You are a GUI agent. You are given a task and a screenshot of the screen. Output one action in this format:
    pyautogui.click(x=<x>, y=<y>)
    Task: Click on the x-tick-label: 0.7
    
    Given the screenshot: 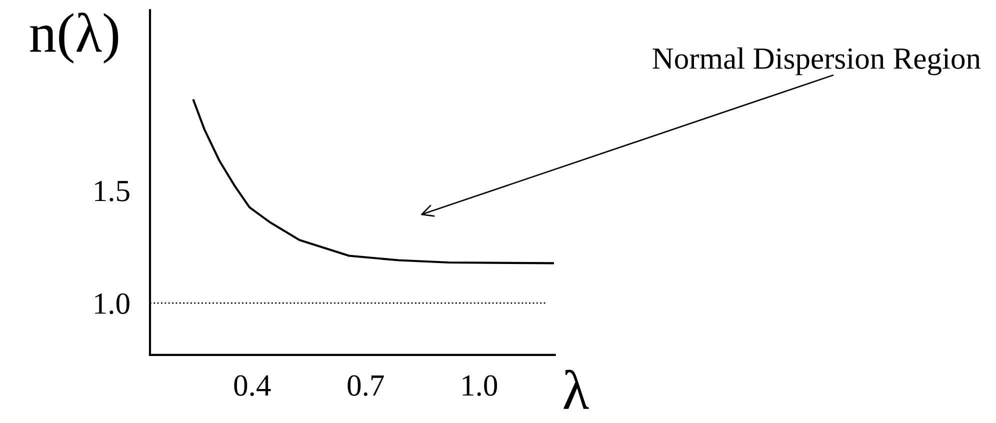 What is the action you would take?
    pyautogui.click(x=366, y=385)
    